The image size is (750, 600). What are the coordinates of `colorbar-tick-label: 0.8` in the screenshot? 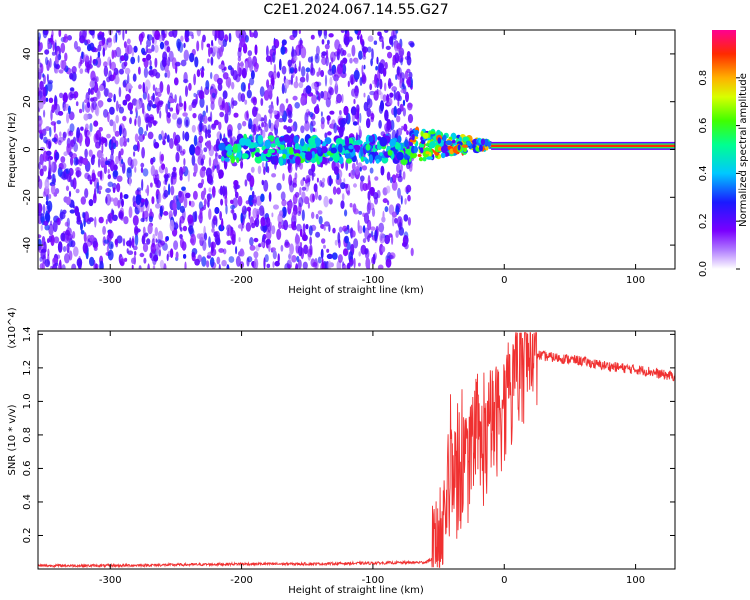 It's located at (703, 78).